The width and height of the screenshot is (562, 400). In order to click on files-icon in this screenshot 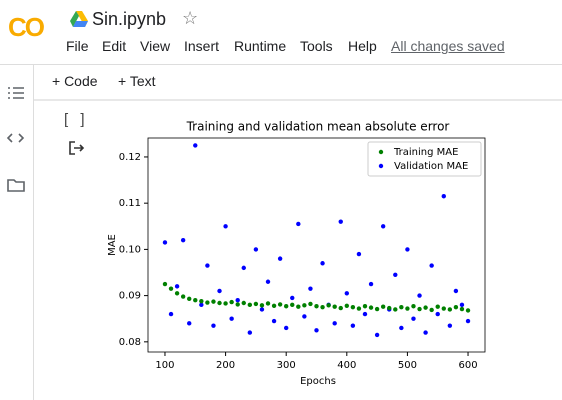, I will do `click(16, 185)`.